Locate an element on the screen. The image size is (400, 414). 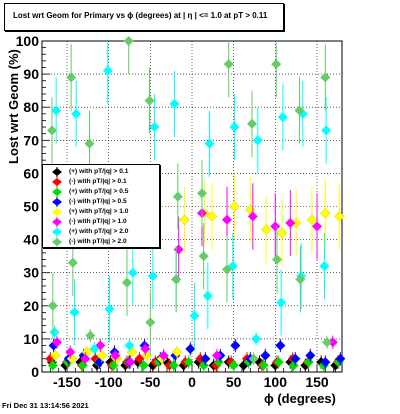
legend-label: (-) with pT/|q| > 0.1 is located at coordinates (98, 181).